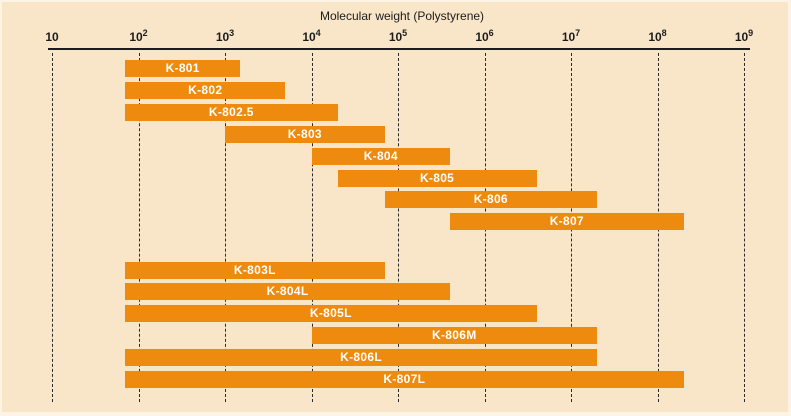  Describe the element at coordinates (398, 36) in the screenshot. I see `x-axis-tick-label: 10⁵` at that location.